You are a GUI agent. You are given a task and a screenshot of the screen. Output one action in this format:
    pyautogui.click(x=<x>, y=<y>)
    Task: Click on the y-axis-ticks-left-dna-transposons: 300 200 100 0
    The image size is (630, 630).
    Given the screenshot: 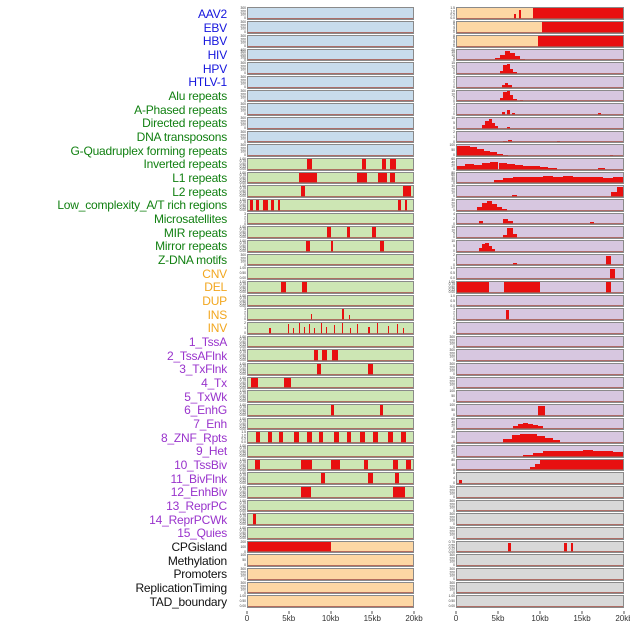 What is the action you would take?
    pyautogui.click(x=243, y=136)
    